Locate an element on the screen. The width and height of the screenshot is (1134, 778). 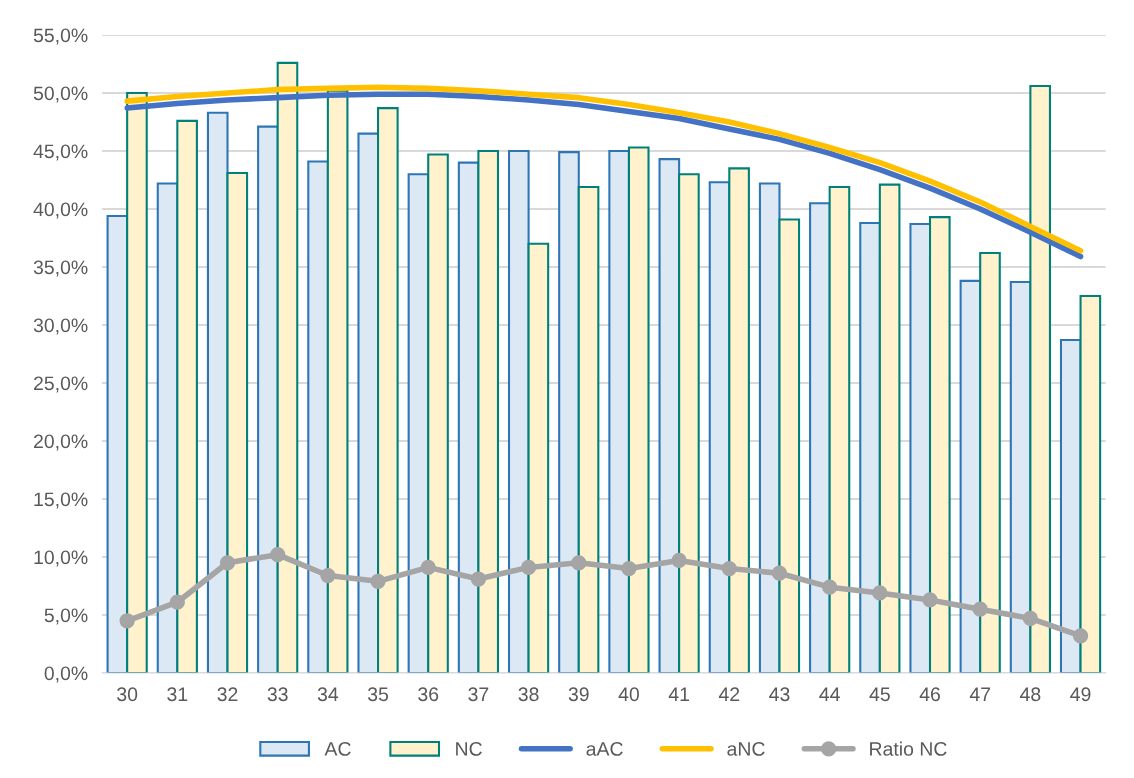
x-tick-label: 45 is located at coordinates (879, 694).